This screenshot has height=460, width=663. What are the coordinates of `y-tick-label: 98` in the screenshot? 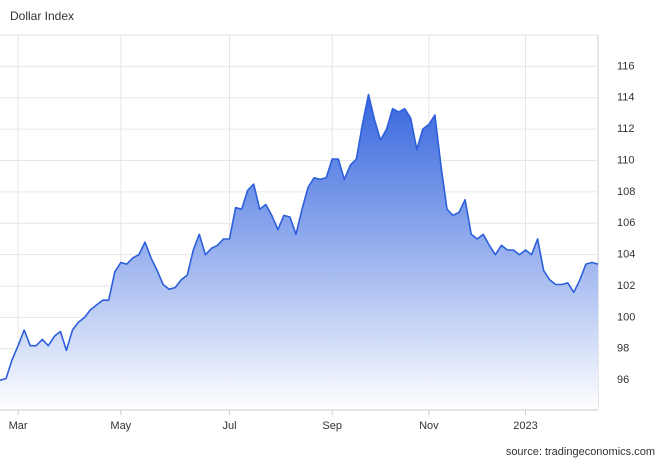 It's located at (623, 349).